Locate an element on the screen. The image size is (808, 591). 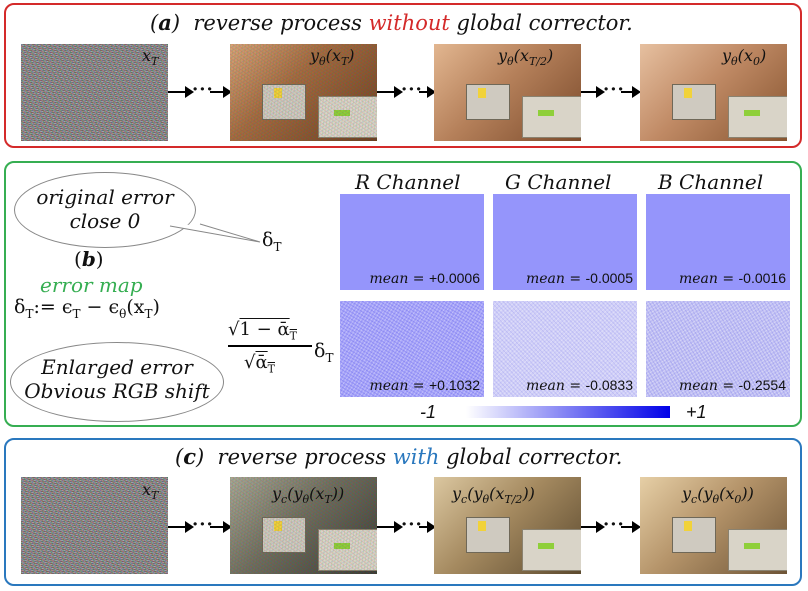
scaled-numerator: √1 − ᾱT is located at coordinates (262, 331).